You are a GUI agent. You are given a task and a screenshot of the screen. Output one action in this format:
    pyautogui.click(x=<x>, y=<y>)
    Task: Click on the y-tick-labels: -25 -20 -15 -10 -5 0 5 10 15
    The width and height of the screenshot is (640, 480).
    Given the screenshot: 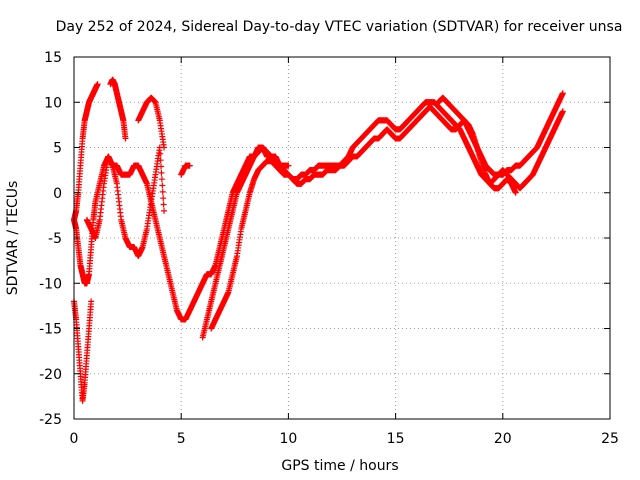 What is the action you would take?
    pyautogui.click(x=50, y=239)
    